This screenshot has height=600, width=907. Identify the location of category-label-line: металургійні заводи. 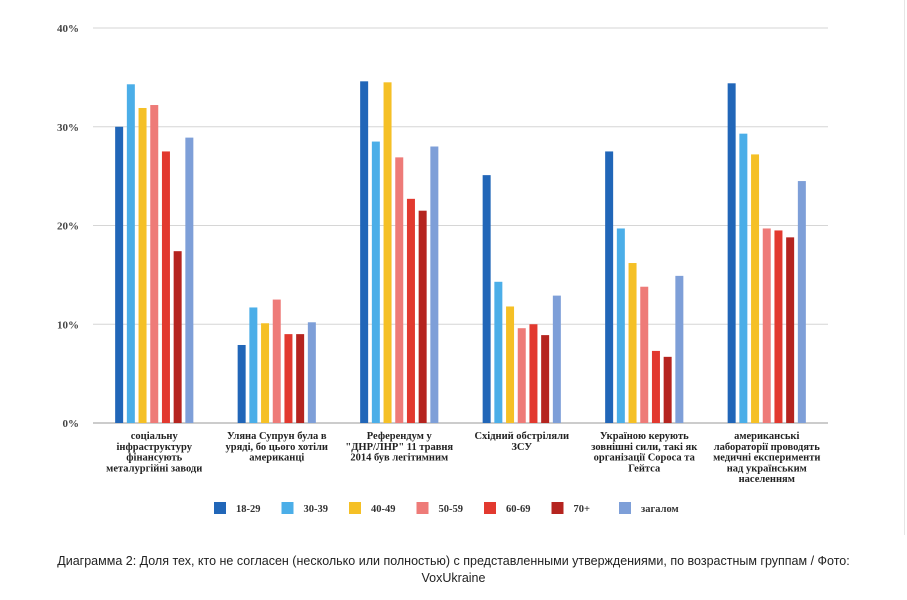
(154, 468).